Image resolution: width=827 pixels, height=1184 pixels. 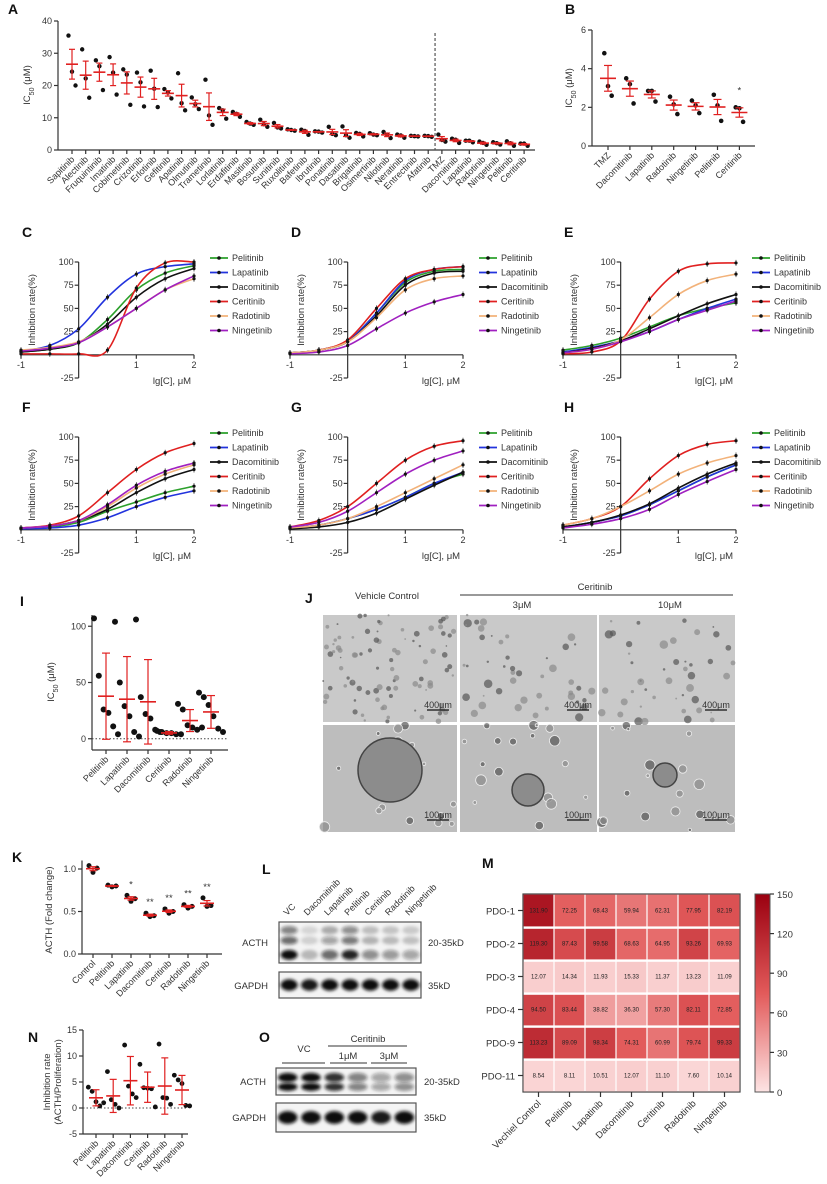 I want to click on y-label-main: IC, so click(x=51, y=697).